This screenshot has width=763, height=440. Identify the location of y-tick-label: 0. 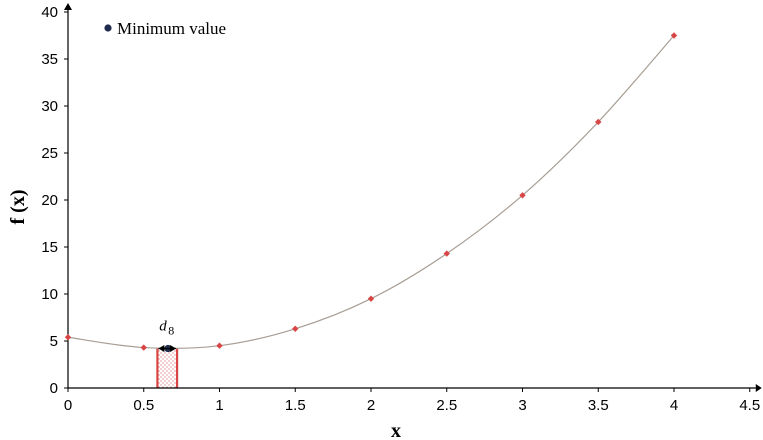
(54, 388).